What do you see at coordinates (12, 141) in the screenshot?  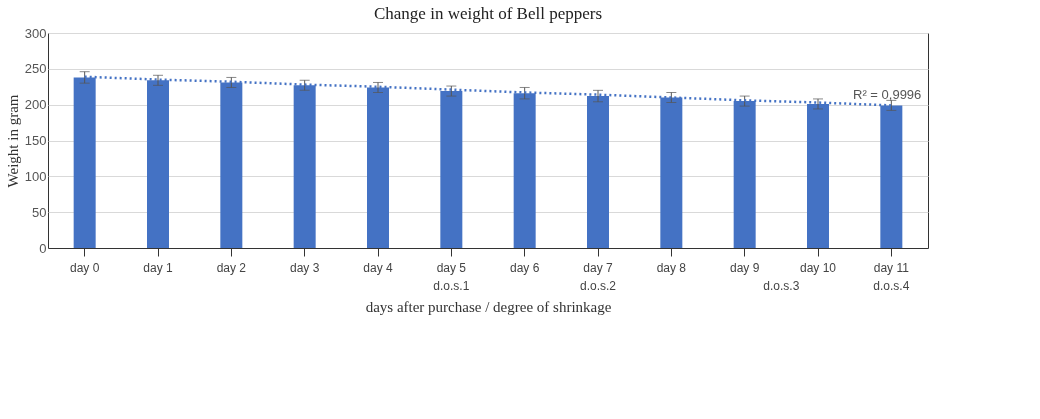 I see `y-axis-title: Weight in gram` at bounding box center [12, 141].